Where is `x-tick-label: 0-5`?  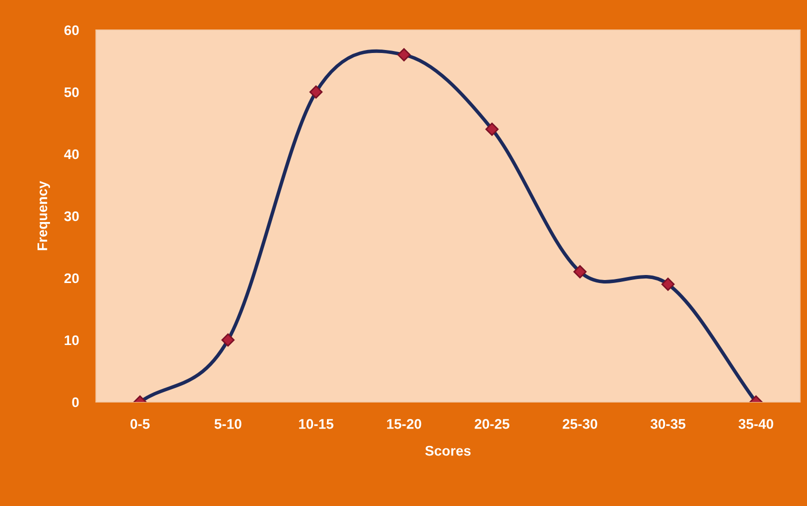
x-tick-label: 0-5 is located at coordinates (140, 424).